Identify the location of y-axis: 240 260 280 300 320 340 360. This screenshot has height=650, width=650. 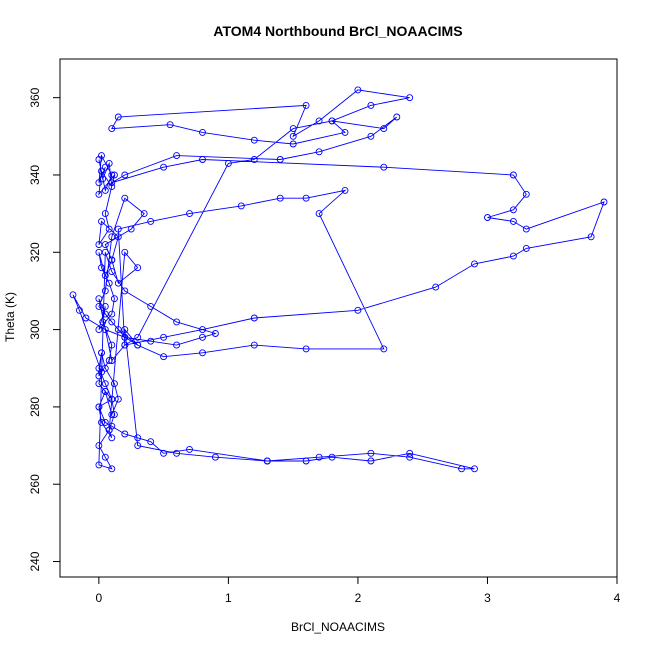
(44, 329).